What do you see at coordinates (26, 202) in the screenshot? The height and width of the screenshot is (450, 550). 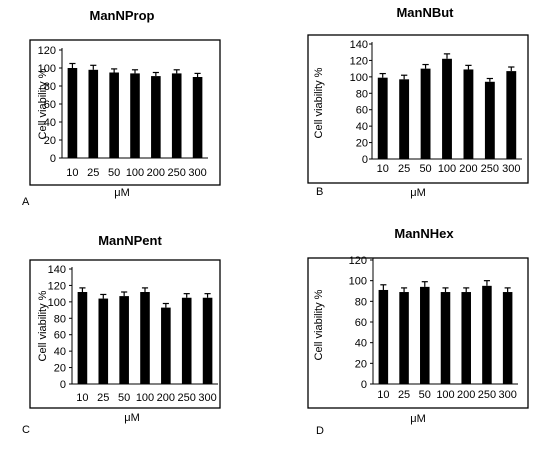 I see `panel-letter: A` at bounding box center [26, 202].